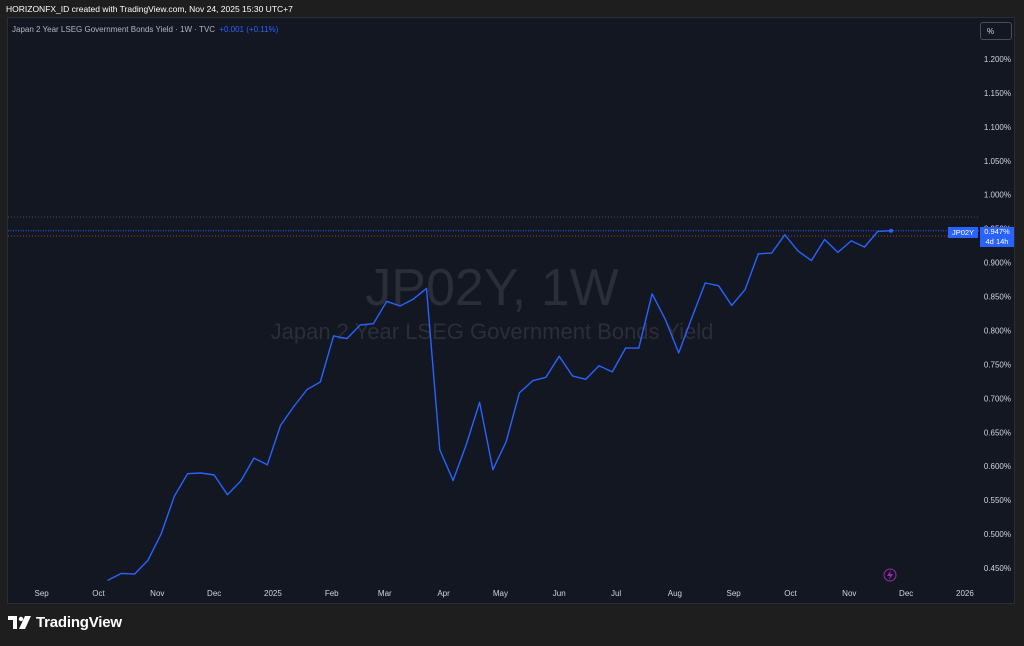 The width and height of the screenshot is (1024, 646). What do you see at coordinates (997, 59) in the screenshot?
I see `y-tick-label: 1.200%` at bounding box center [997, 59].